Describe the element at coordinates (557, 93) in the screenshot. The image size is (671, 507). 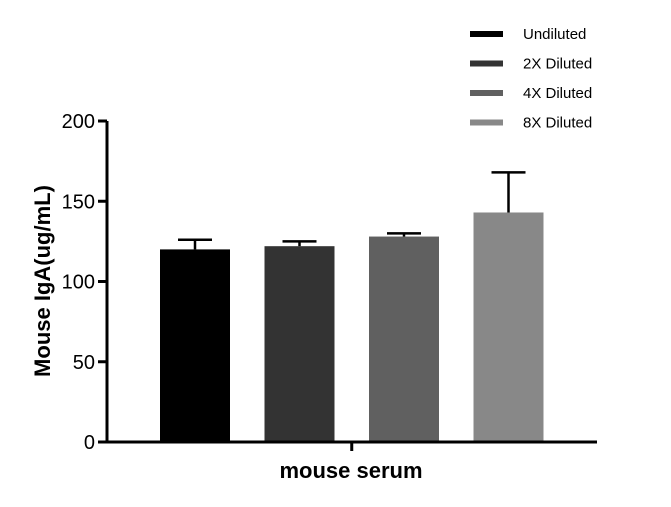
I see `legend-label-3: 4X Diluted` at that location.